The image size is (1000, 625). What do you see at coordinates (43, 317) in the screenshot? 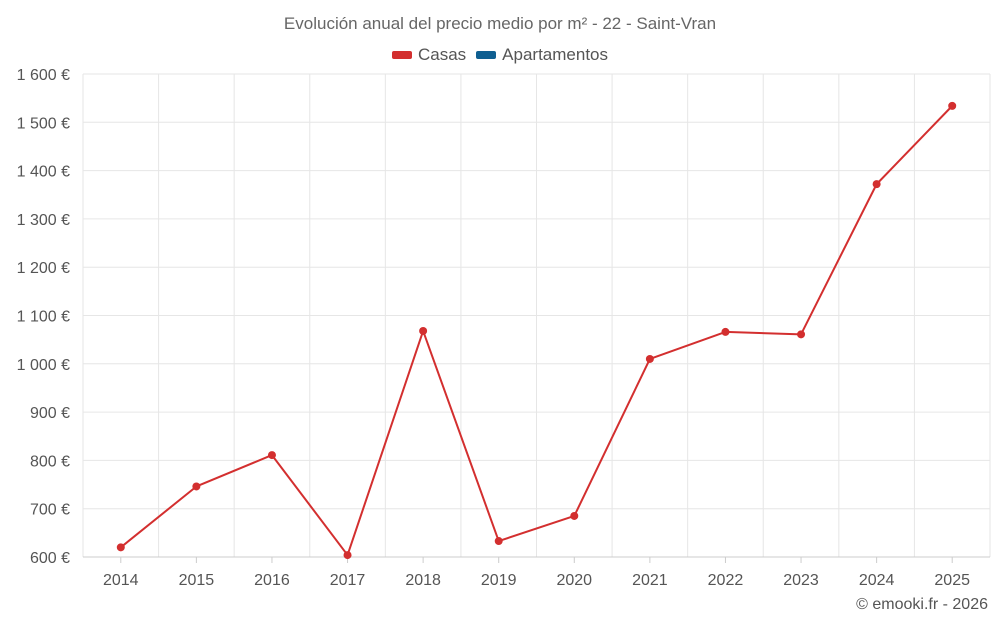
I see `y-tick-label: 1 100 €` at bounding box center [43, 317].